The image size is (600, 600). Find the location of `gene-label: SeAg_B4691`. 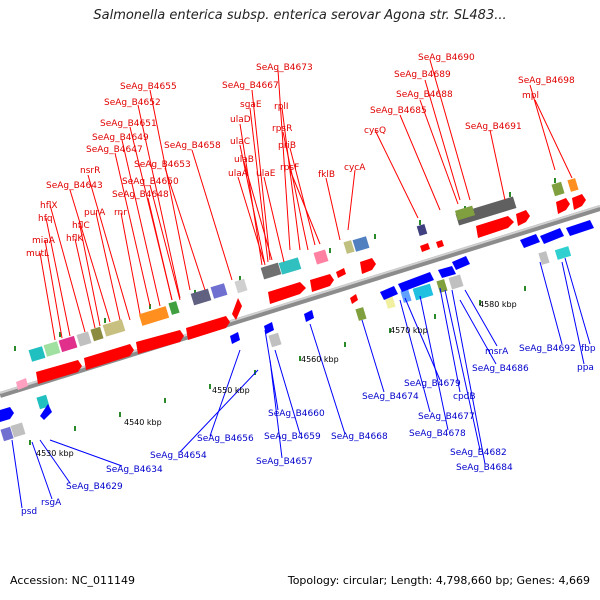

gene-label: SeAg_B4691 is located at coordinates (493, 127).